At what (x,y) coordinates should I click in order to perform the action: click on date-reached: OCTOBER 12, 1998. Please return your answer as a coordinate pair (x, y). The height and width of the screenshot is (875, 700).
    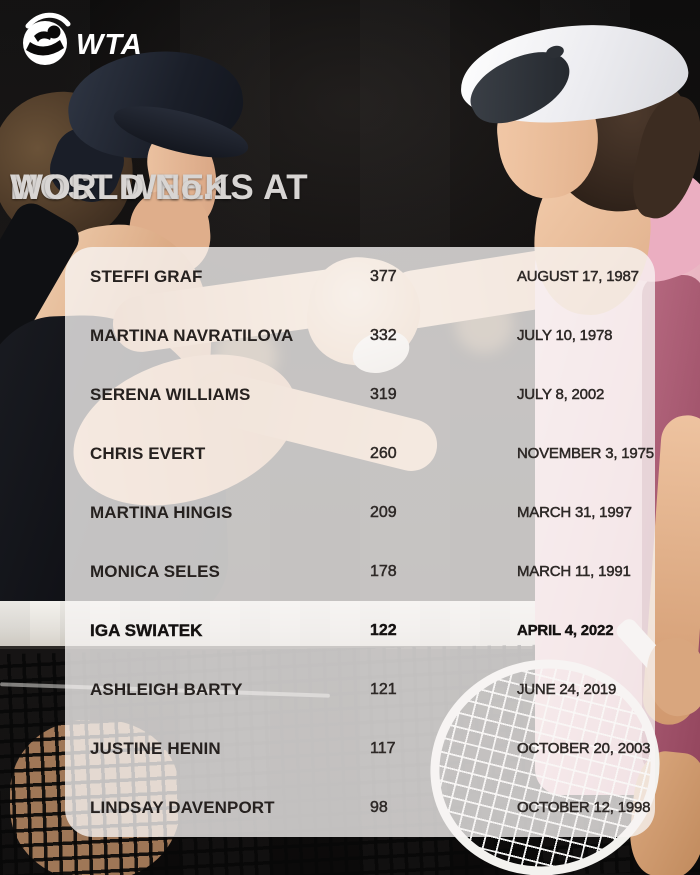
    Looking at the image, I should click on (584, 808).